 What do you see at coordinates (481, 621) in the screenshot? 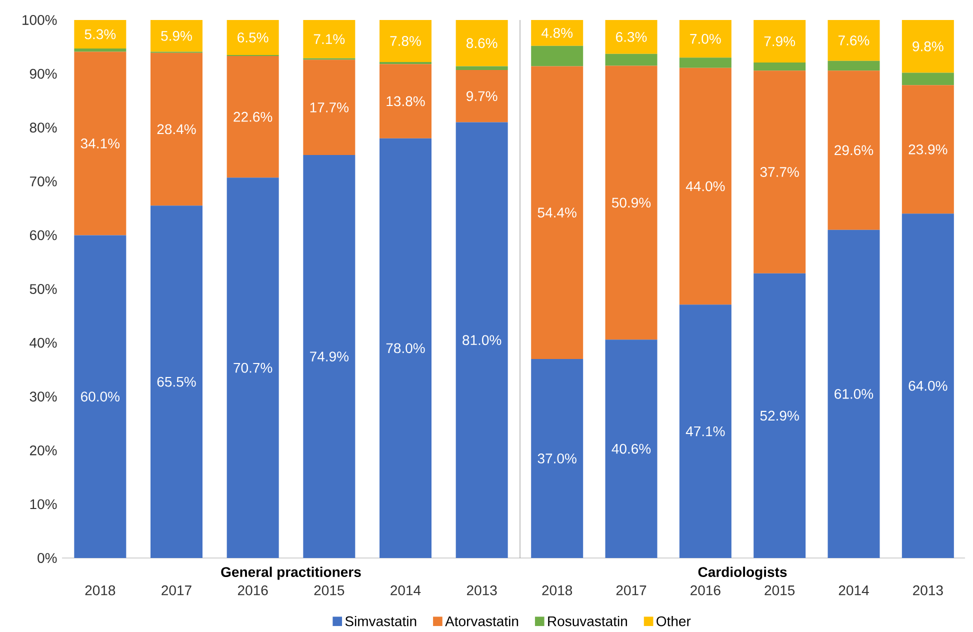
I see `legend-label: Atorvastatin` at bounding box center [481, 621].